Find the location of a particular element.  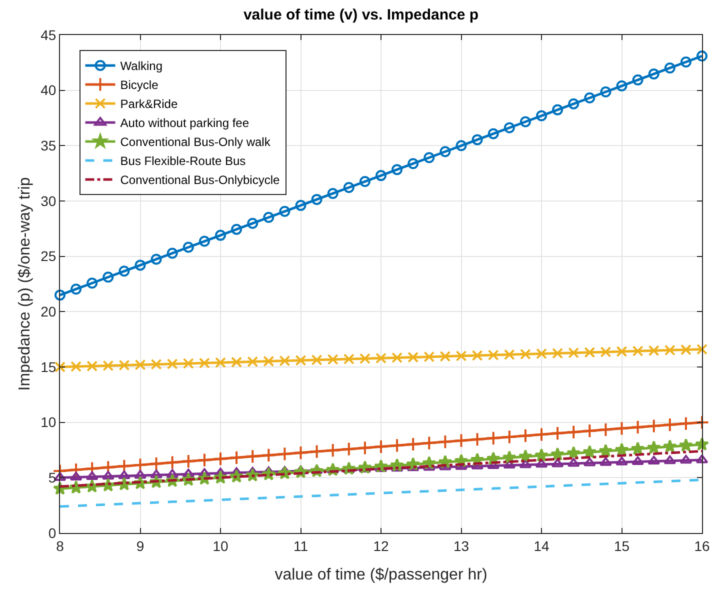

y-tick-label: 45 is located at coordinates (48, 34).